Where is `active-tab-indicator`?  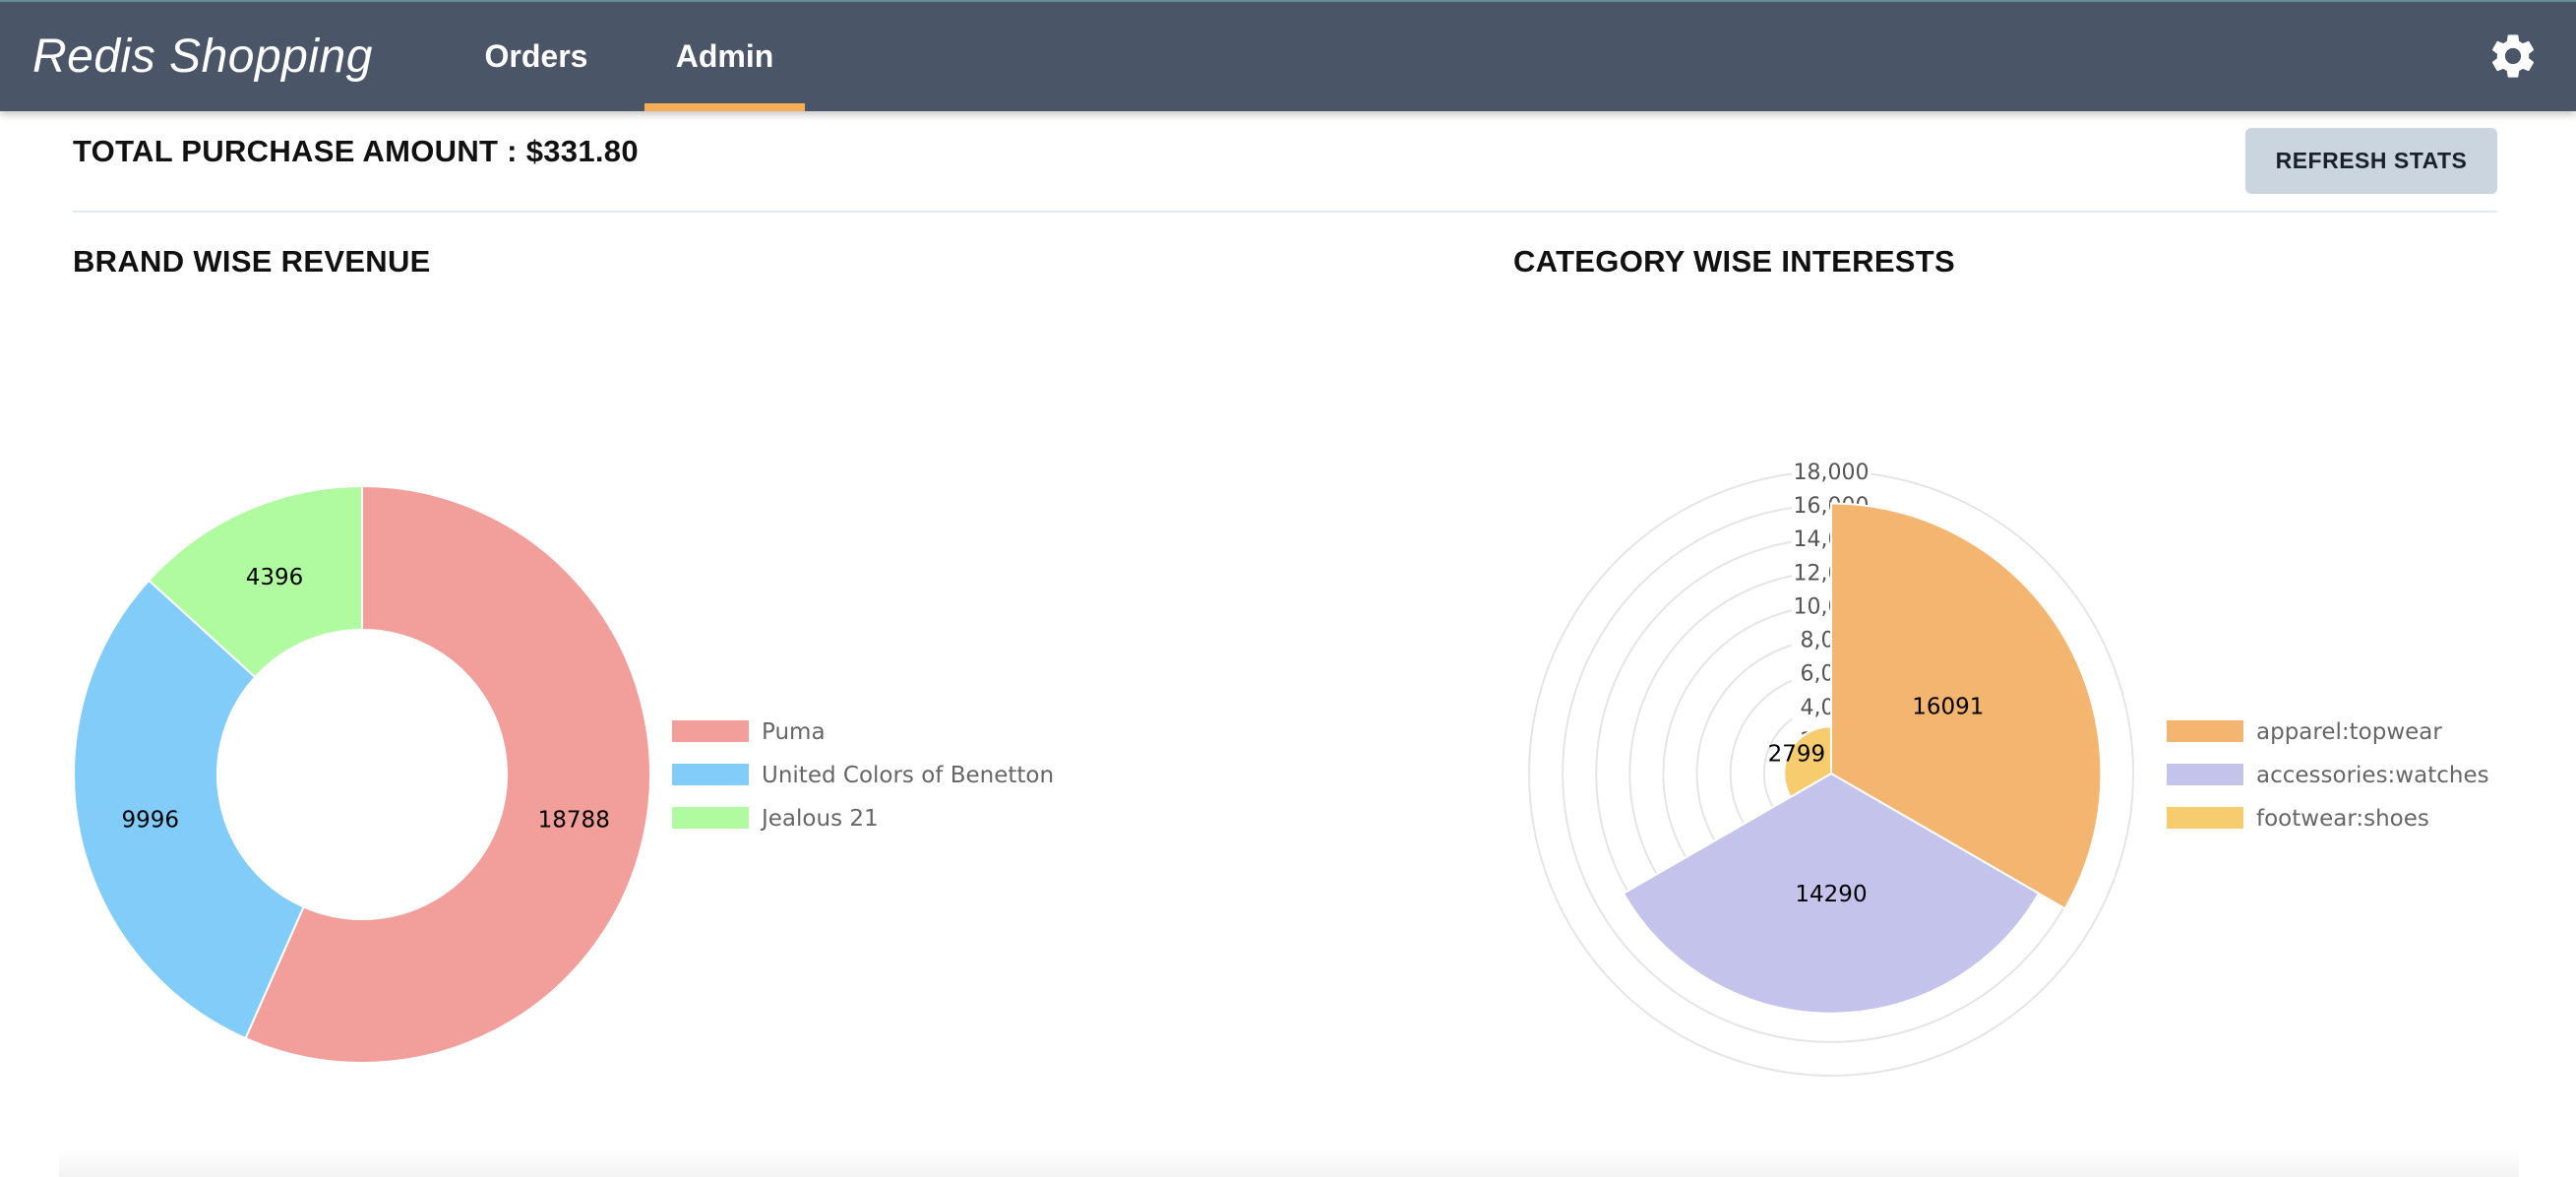 active-tab-indicator is located at coordinates (724, 107).